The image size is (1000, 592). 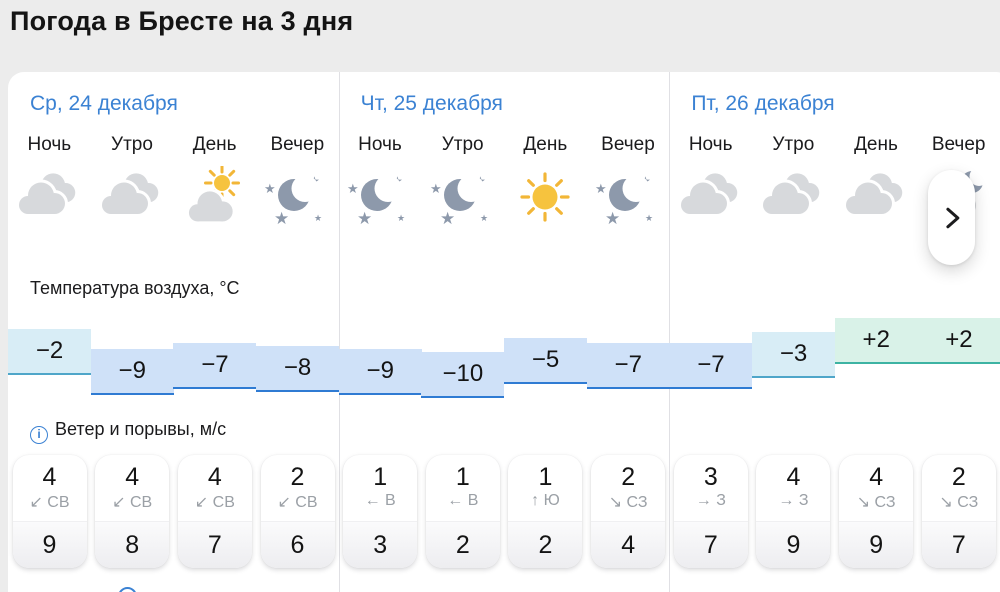 What do you see at coordinates (545, 360) in the screenshot?
I see `temp-block: −5` at bounding box center [545, 360].